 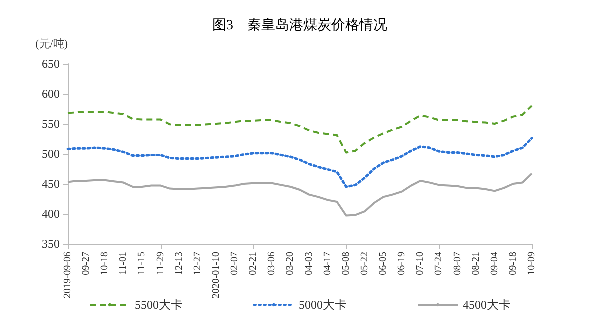 I want to click on x-tick-label: 09-27, so click(x=86, y=264).